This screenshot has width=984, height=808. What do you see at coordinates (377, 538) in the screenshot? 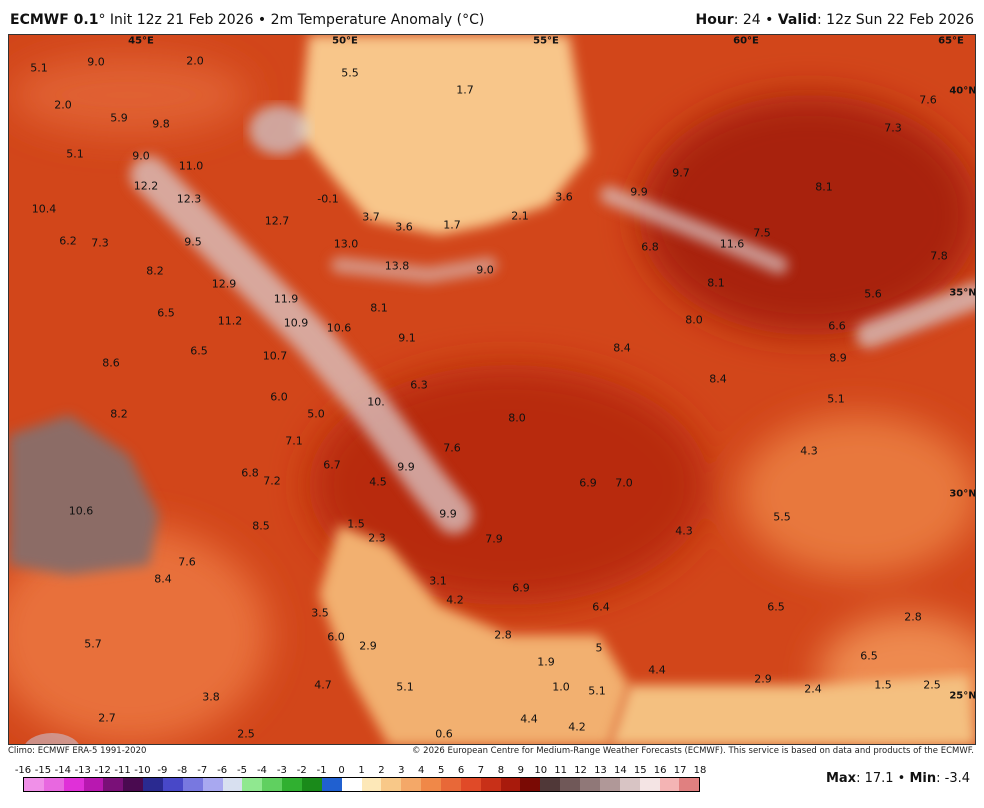
I see `anomaly-value-label: 2.3` at bounding box center [377, 538].